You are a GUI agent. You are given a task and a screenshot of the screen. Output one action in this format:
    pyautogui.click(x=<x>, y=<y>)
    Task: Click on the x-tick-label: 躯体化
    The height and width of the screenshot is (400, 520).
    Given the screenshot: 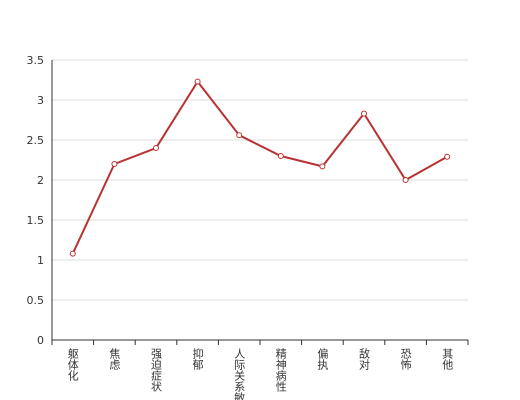 What is the action you would take?
    pyautogui.click(x=72, y=365)
    